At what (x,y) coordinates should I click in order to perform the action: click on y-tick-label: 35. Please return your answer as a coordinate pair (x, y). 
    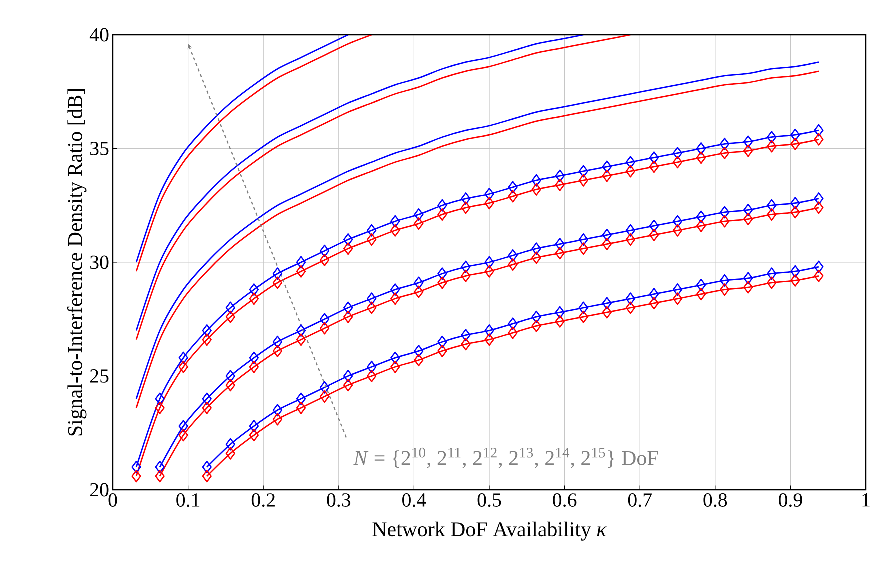
    Looking at the image, I should click on (99, 149).